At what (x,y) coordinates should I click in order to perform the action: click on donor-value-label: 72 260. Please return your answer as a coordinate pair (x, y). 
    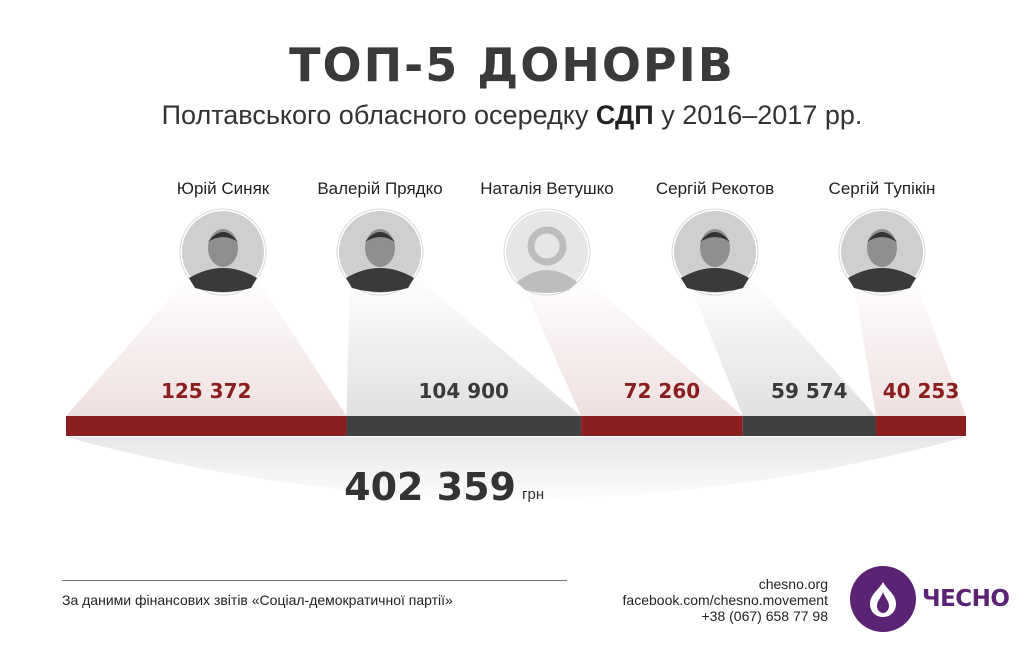
    Looking at the image, I should click on (662, 391).